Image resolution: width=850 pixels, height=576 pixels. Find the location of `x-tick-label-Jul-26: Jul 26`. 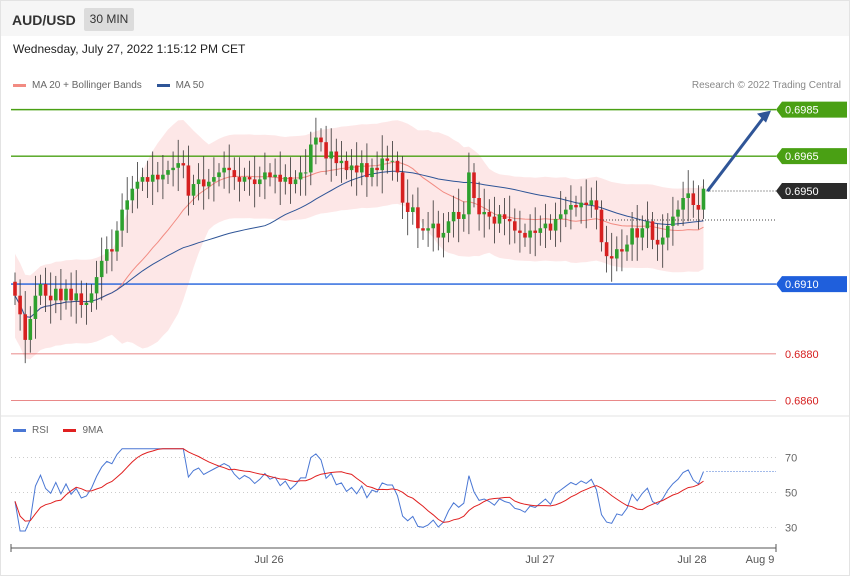

x-tick-label-Jul-26: Jul 26 is located at coordinates (268, 560).